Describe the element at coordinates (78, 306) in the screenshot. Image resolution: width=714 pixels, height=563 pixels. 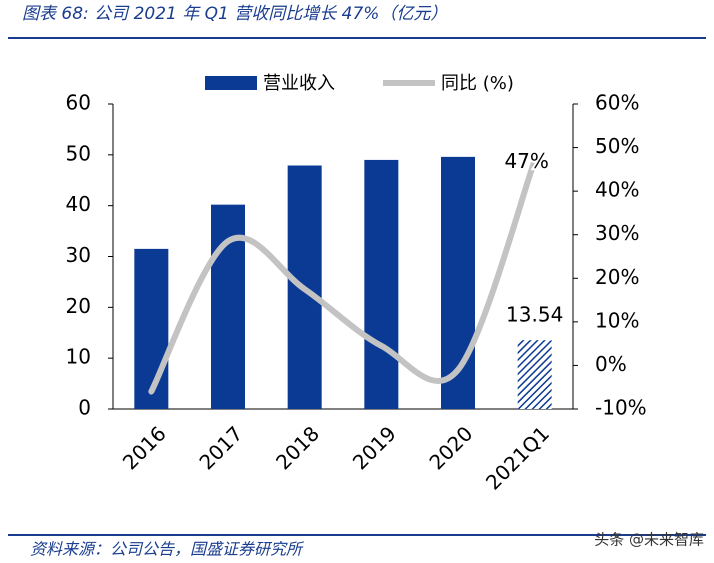
I see `y-tick-label: 20` at that location.